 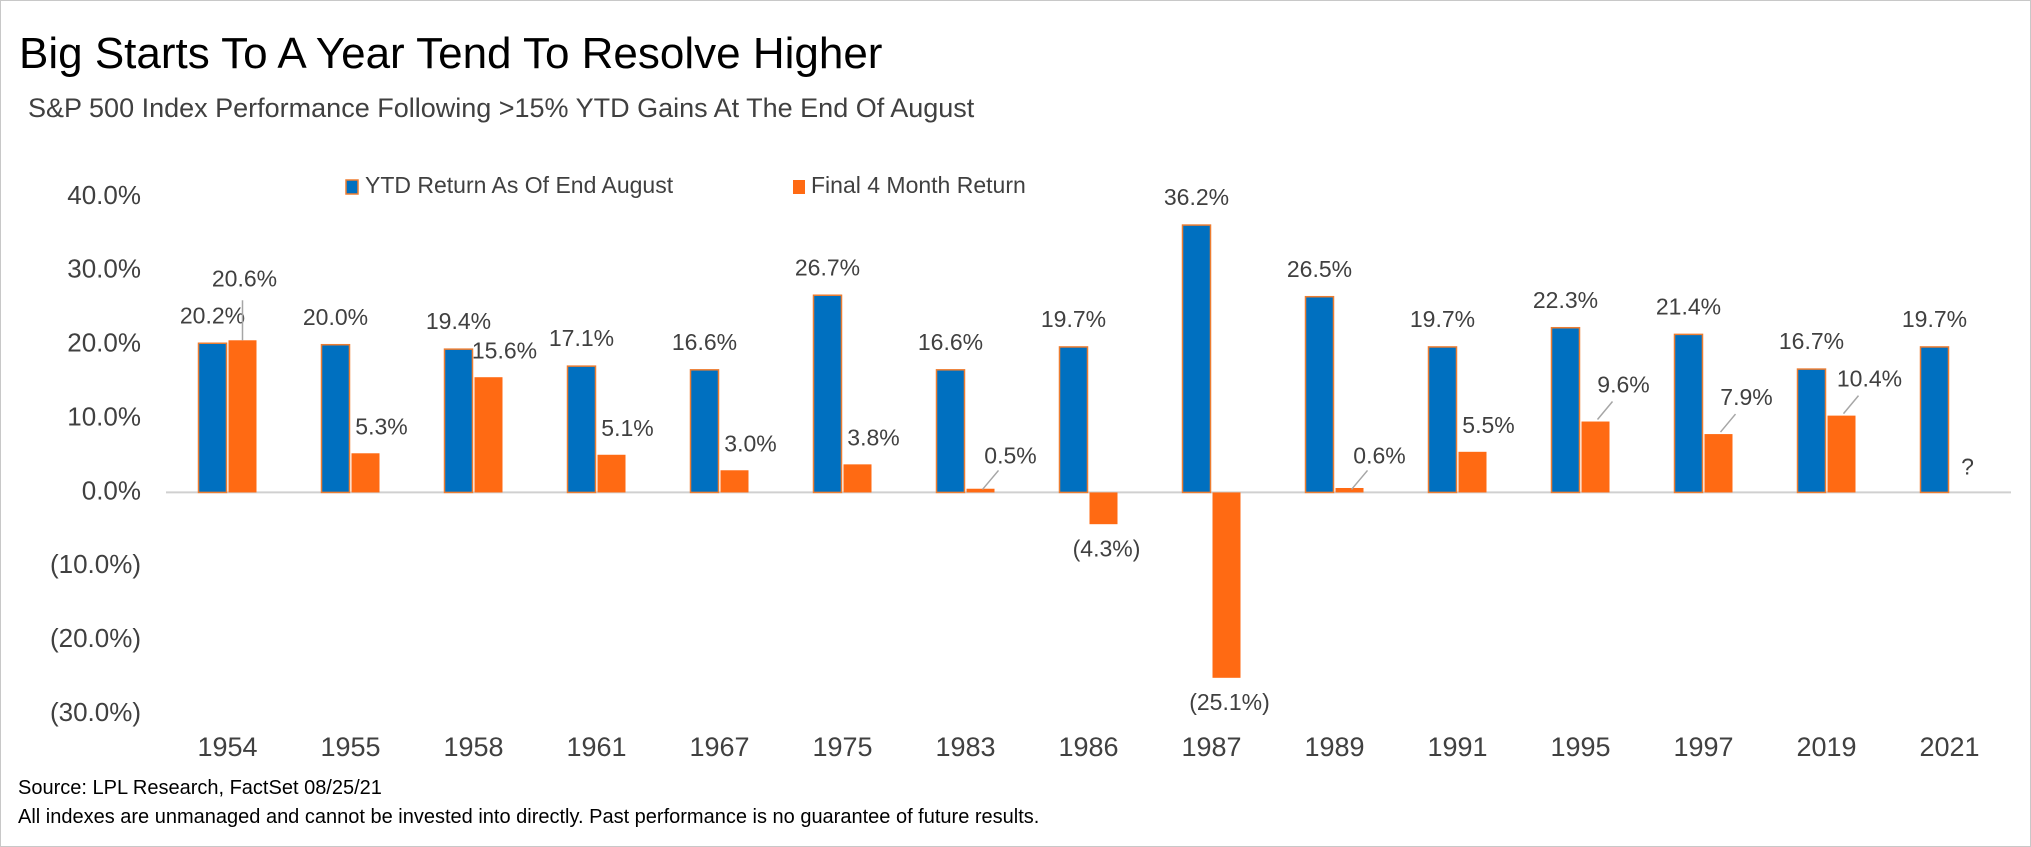 What do you see at coordinates (200, 788) in the screenshot?
I see `source-note: Source: LPL Research, FactSet 08/25/21` at bounding box center [200, 788].